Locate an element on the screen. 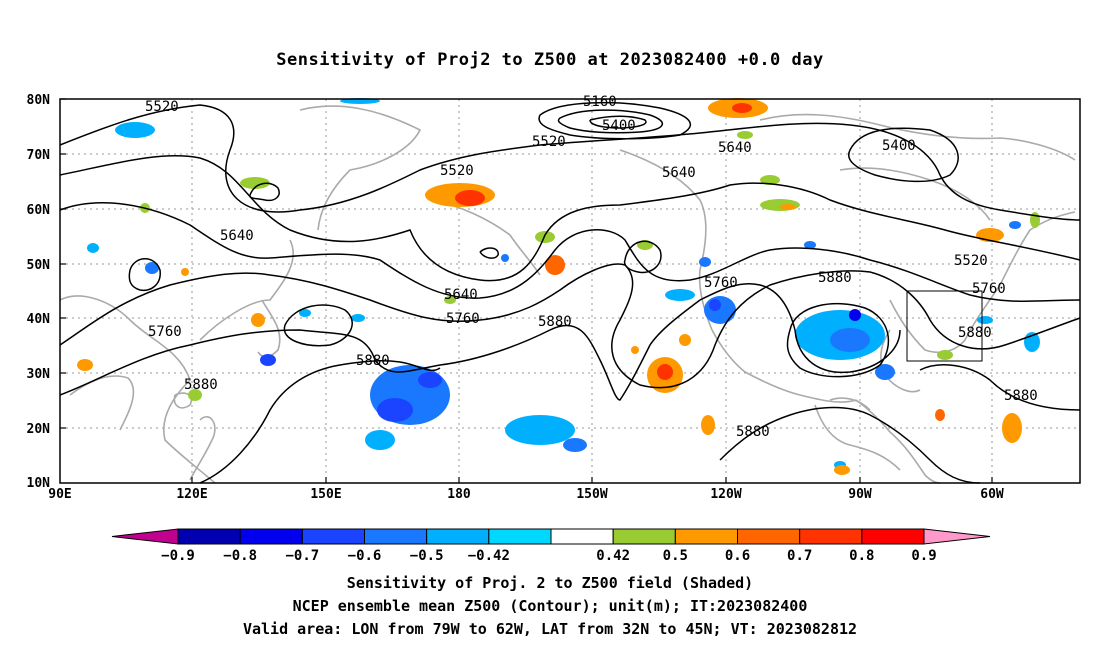 The image size is (1100, 650). lon-label: 90E is located at coordinates (59, 494).